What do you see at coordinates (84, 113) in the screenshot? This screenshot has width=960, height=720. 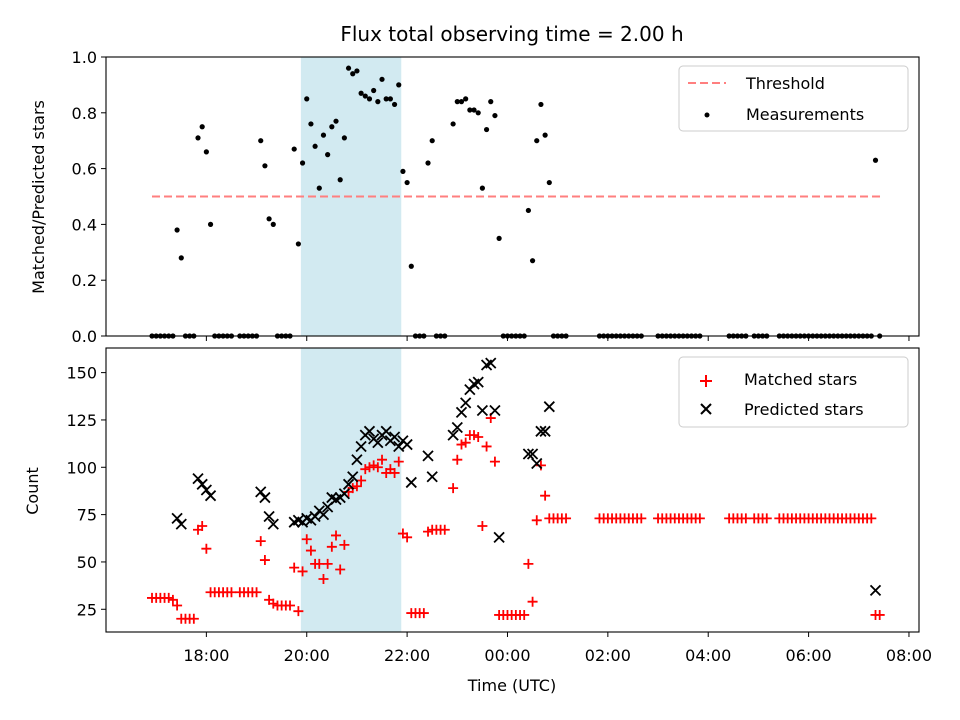 I see `ratio-y-tick-label: 0.8` at bounding box center [84, 113].